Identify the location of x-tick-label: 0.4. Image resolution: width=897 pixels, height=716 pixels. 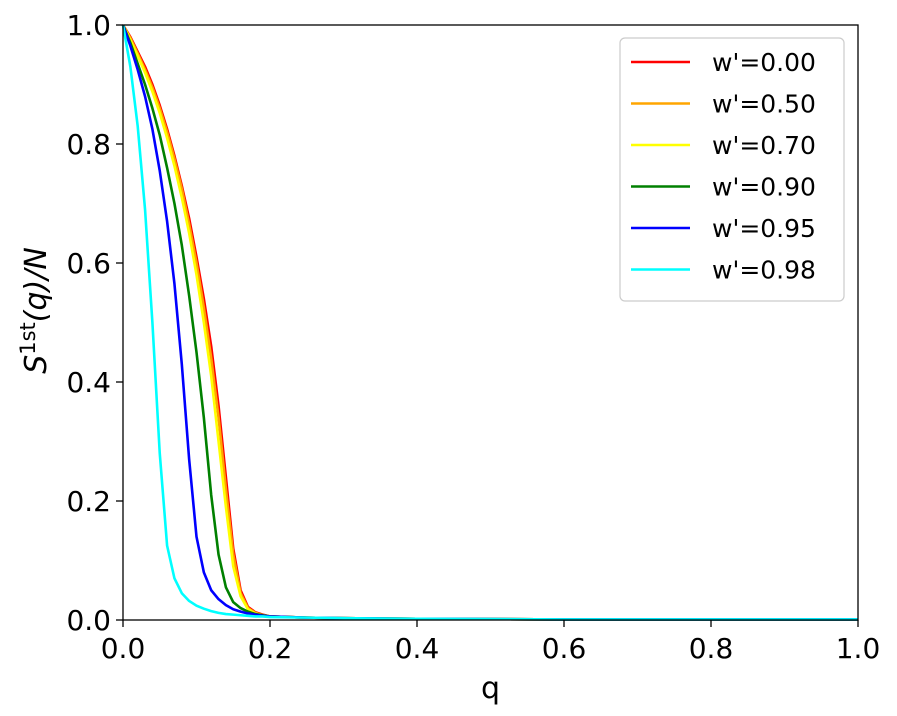
(417, 648).